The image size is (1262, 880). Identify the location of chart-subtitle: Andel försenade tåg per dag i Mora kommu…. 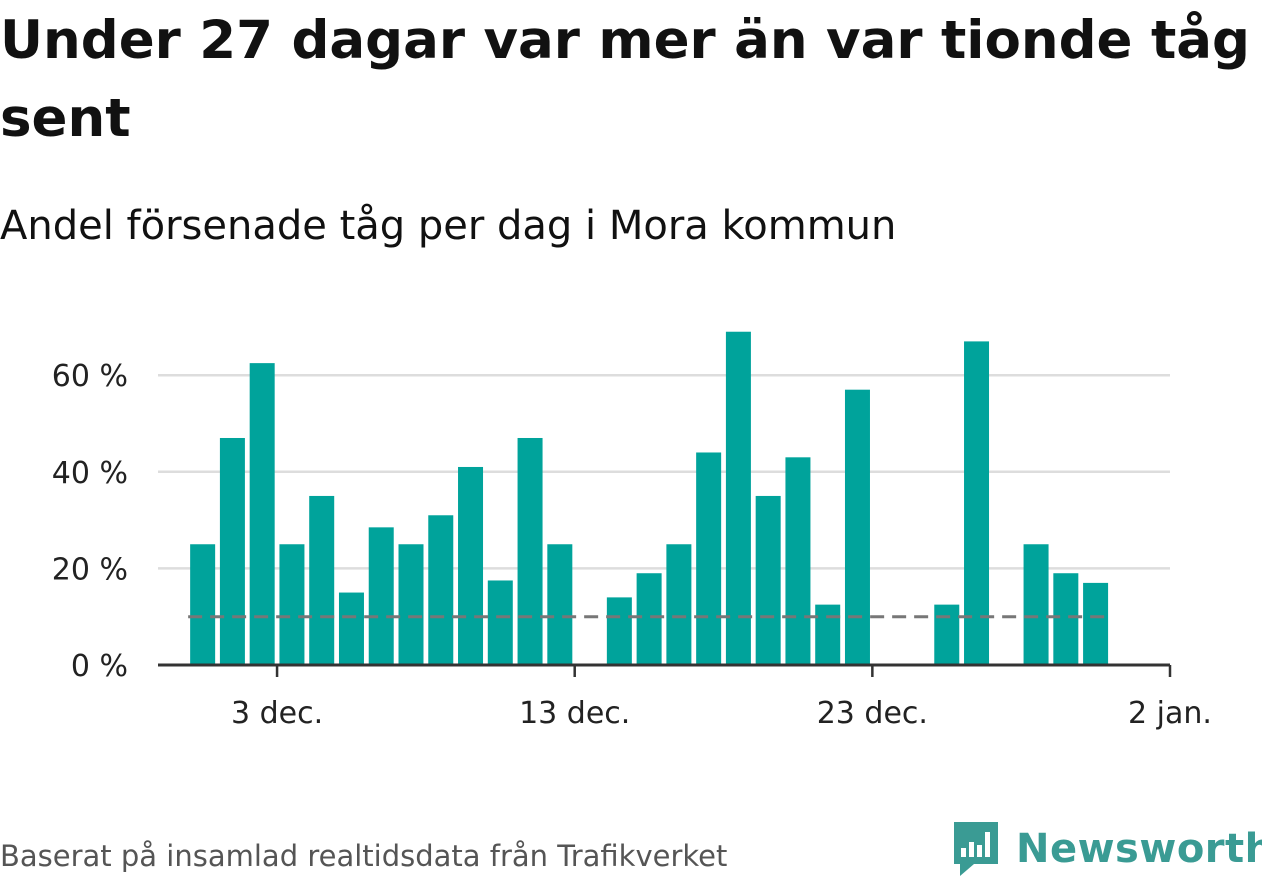
(448, 226).